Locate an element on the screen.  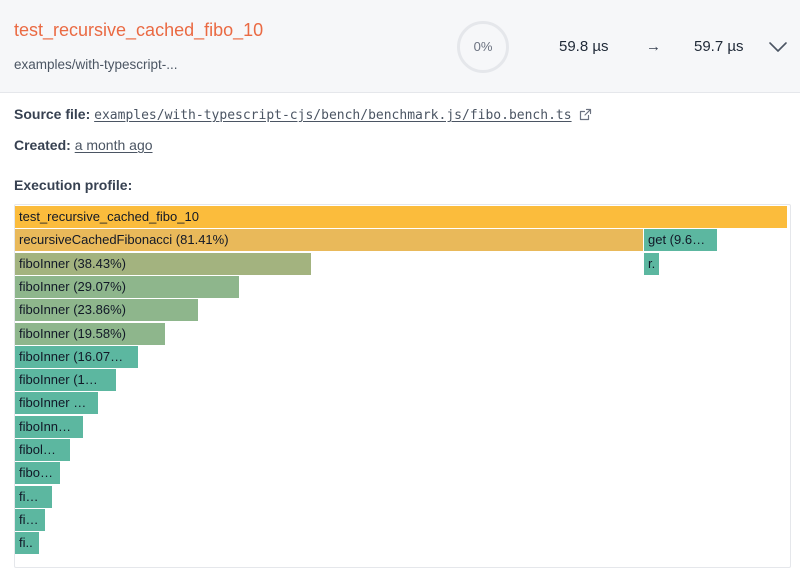
execution-profile-label: Execution profile: is located at coordinates (73, 185).